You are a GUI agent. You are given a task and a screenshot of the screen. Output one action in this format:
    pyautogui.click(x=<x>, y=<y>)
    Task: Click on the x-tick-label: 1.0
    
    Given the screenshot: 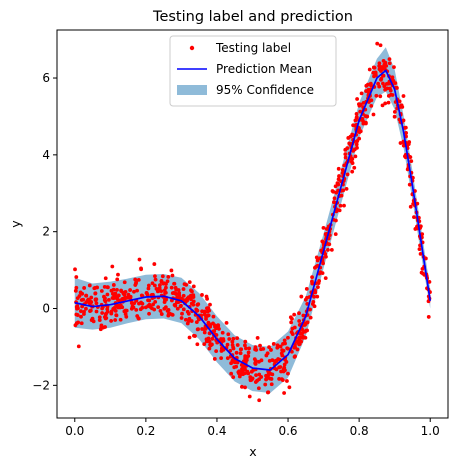 What is the action you would take?
    pyautogui.click(x=430, y=431)
    